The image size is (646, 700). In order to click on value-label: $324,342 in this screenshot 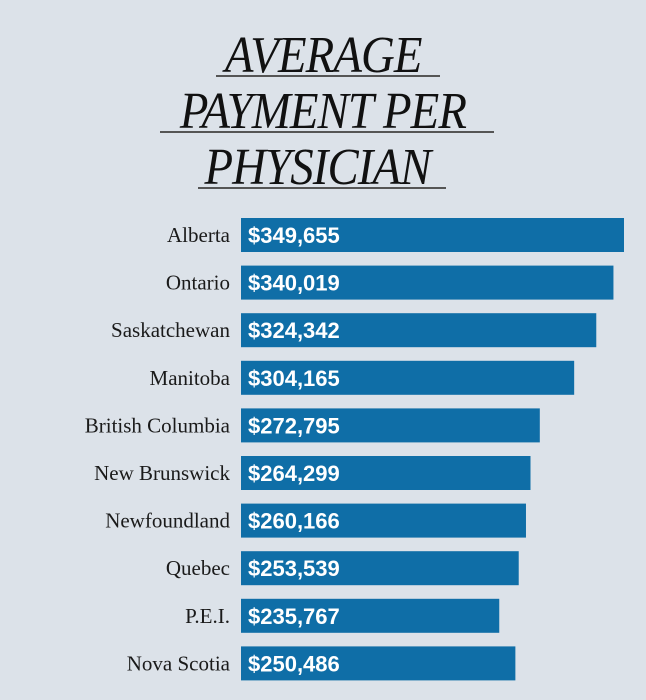, I will do `click(294, 330)`.